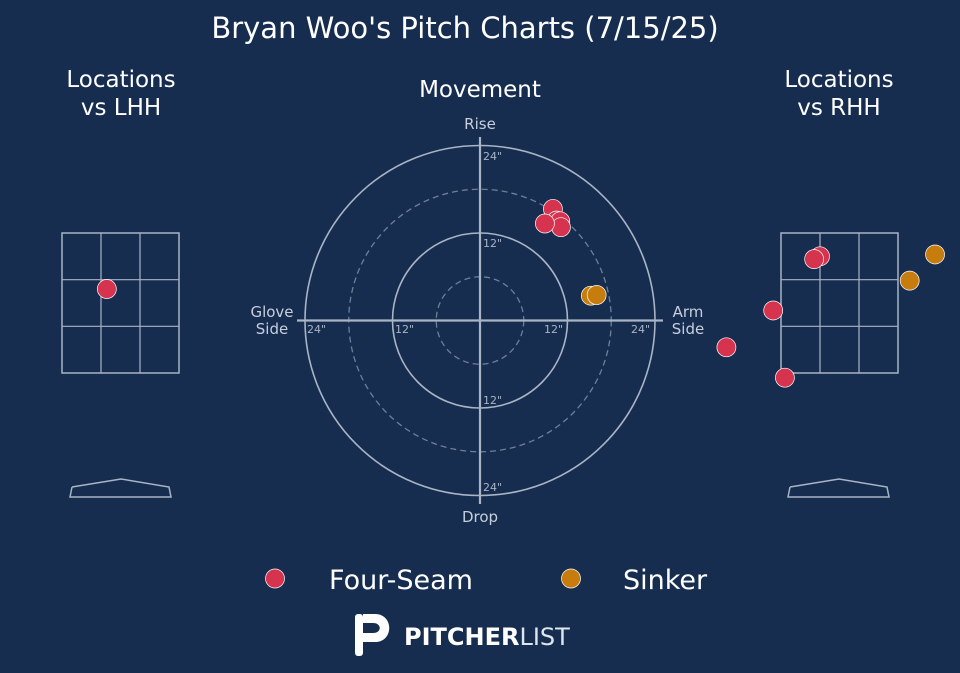 The width and height of the screenshot is (960, 673). What do you see at coordinates (372, 635) in the screenshot?
I see `pitcherlist-logo-icon` at bounding box center [372, 635].